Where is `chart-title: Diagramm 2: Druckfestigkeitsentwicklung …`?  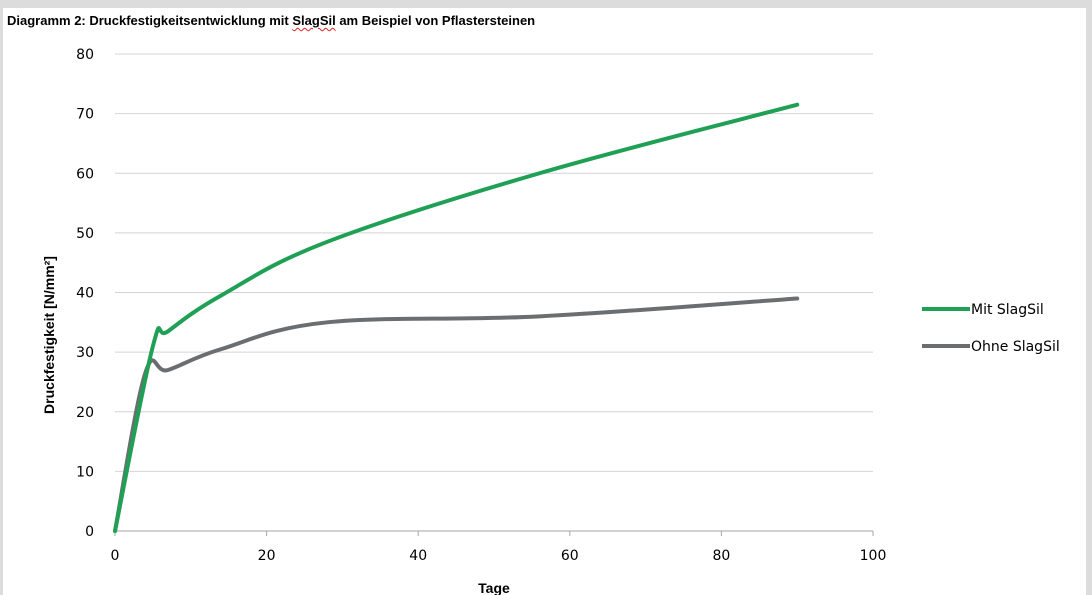
chart-title: Diagramm 2: Druckfestigkeitsentwicklung … is located at coordinates (271, 20).